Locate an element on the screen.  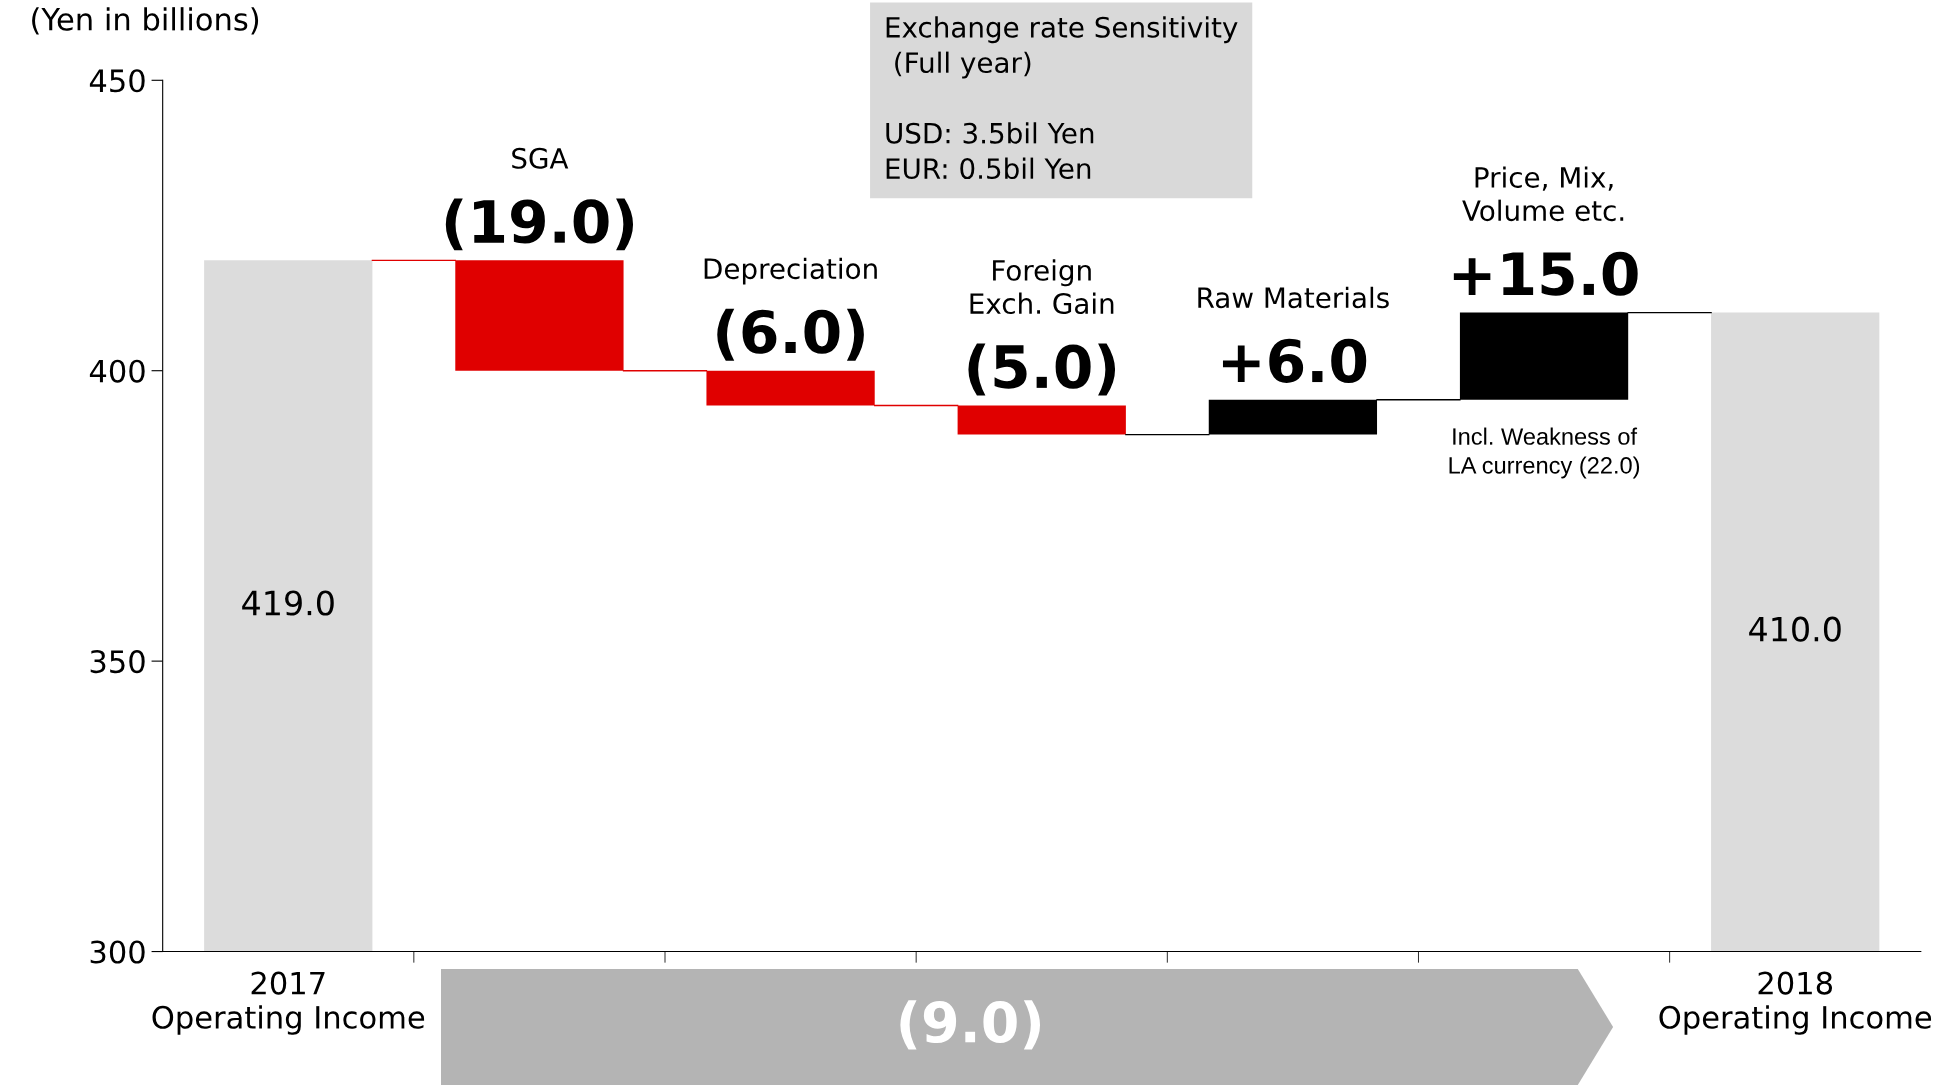
data-label: +15.0 is located at coordinates (1545, 273).